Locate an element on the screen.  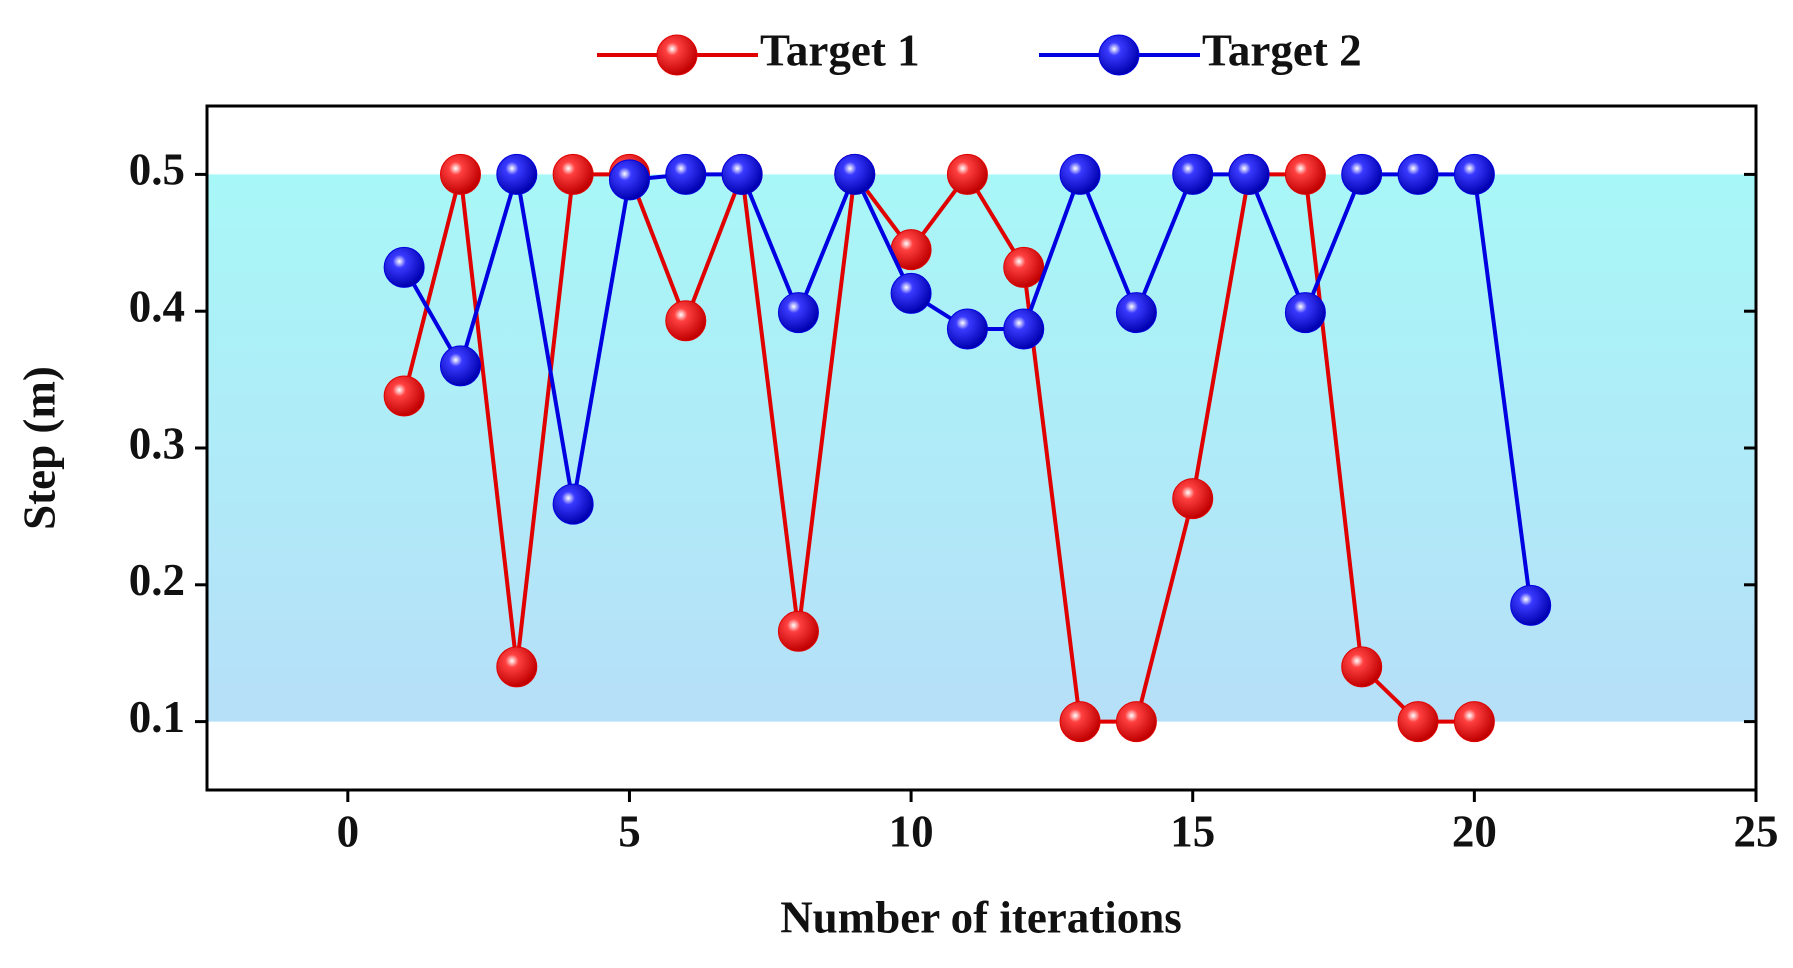
x-axis-title: Number of iterations is located at coordinates (981, 917).